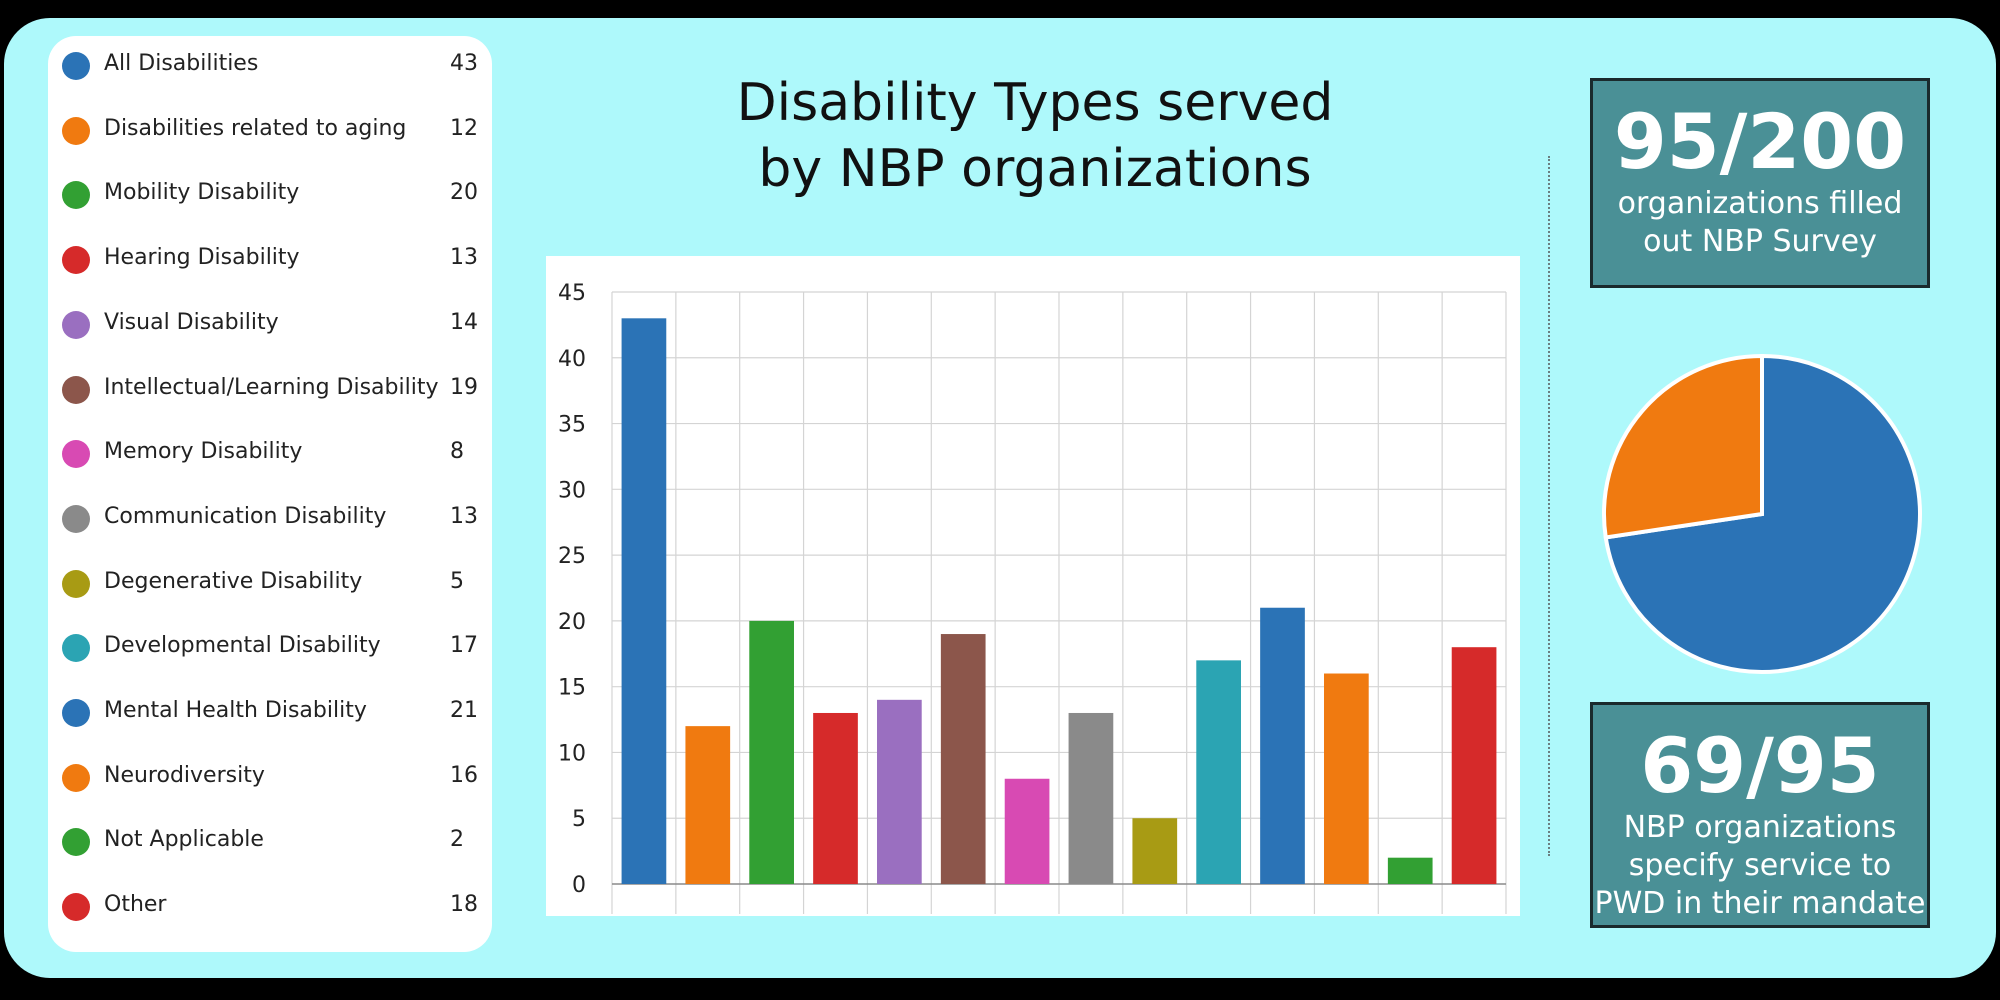 Image resolution: width=2000 pixels, height=1000 pixels. Describe the element at coordinates (572, 425) in the screenshot. I see `y-tick-label: 35` at that location.